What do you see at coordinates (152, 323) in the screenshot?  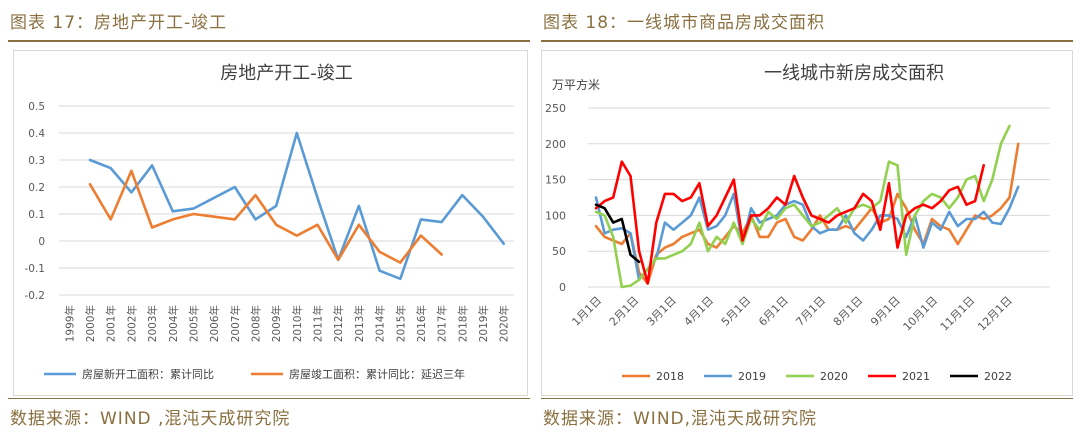 I see `x-tick-label: 2003年` at bounding box center [152, 323].